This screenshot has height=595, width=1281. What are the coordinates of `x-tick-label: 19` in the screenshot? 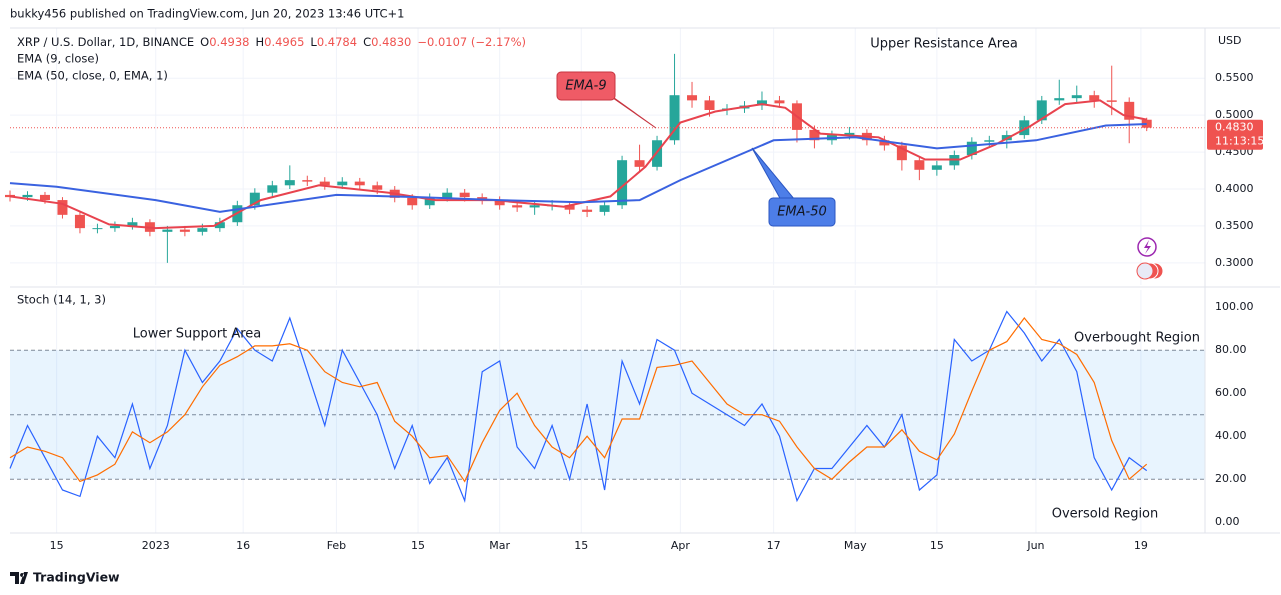 It's located at (1141, 545).